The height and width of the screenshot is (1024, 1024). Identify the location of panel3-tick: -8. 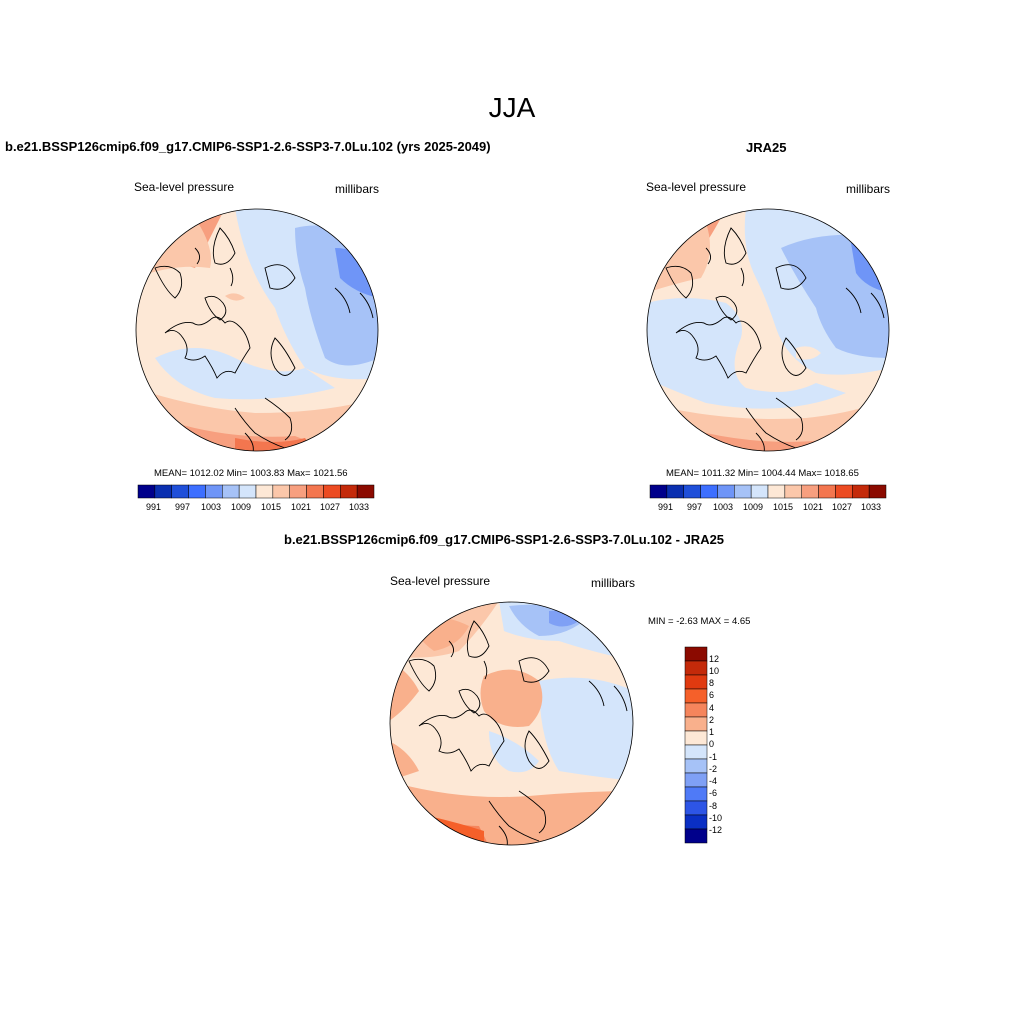
(713, 806).